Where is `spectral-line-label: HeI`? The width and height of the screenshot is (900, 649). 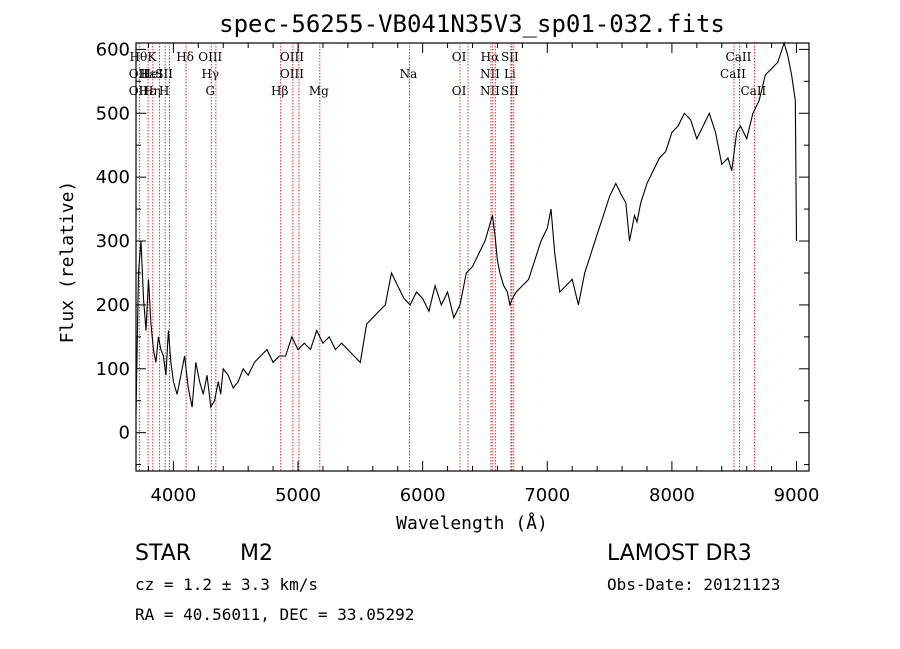 spectral-line-label: HeI is located at coordinates (152, 74).